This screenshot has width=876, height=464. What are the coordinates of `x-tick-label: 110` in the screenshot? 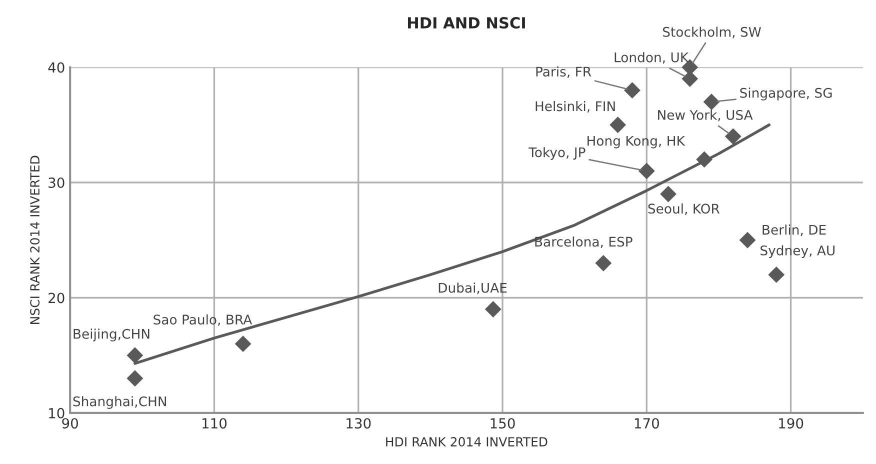 It's located at (214, 423).